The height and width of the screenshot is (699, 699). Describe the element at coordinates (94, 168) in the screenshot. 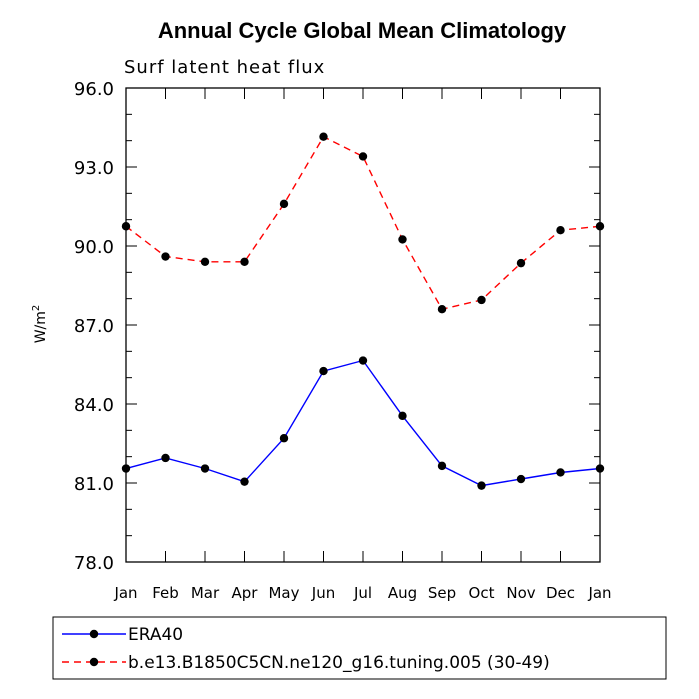

I see `y-tick-label: 93.0` at that location.